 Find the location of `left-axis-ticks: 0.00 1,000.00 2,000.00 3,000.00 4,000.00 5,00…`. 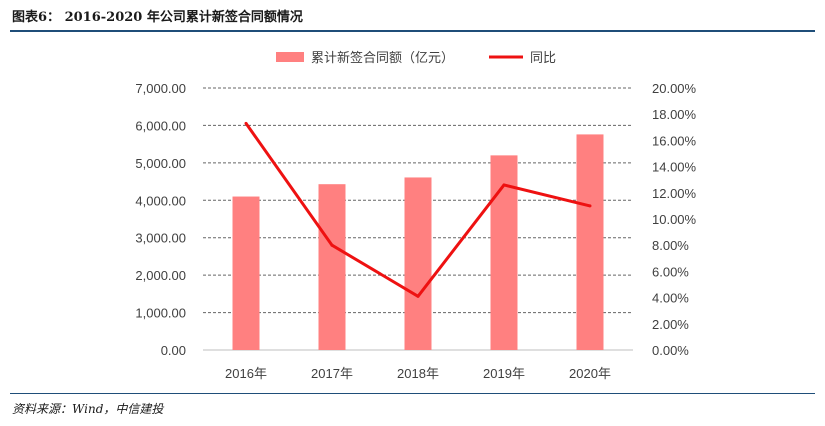

left-axis-ticks: 0.00 1,000.00 2,000.00 3,000.00 4,000.00 5,00… is located at coordinates (160, 219).